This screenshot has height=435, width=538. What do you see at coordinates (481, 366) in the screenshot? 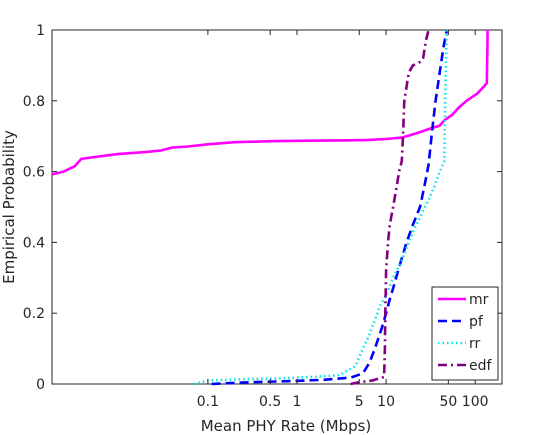
I see `legend-label-edf: edf` at bounding box center [481, 366].